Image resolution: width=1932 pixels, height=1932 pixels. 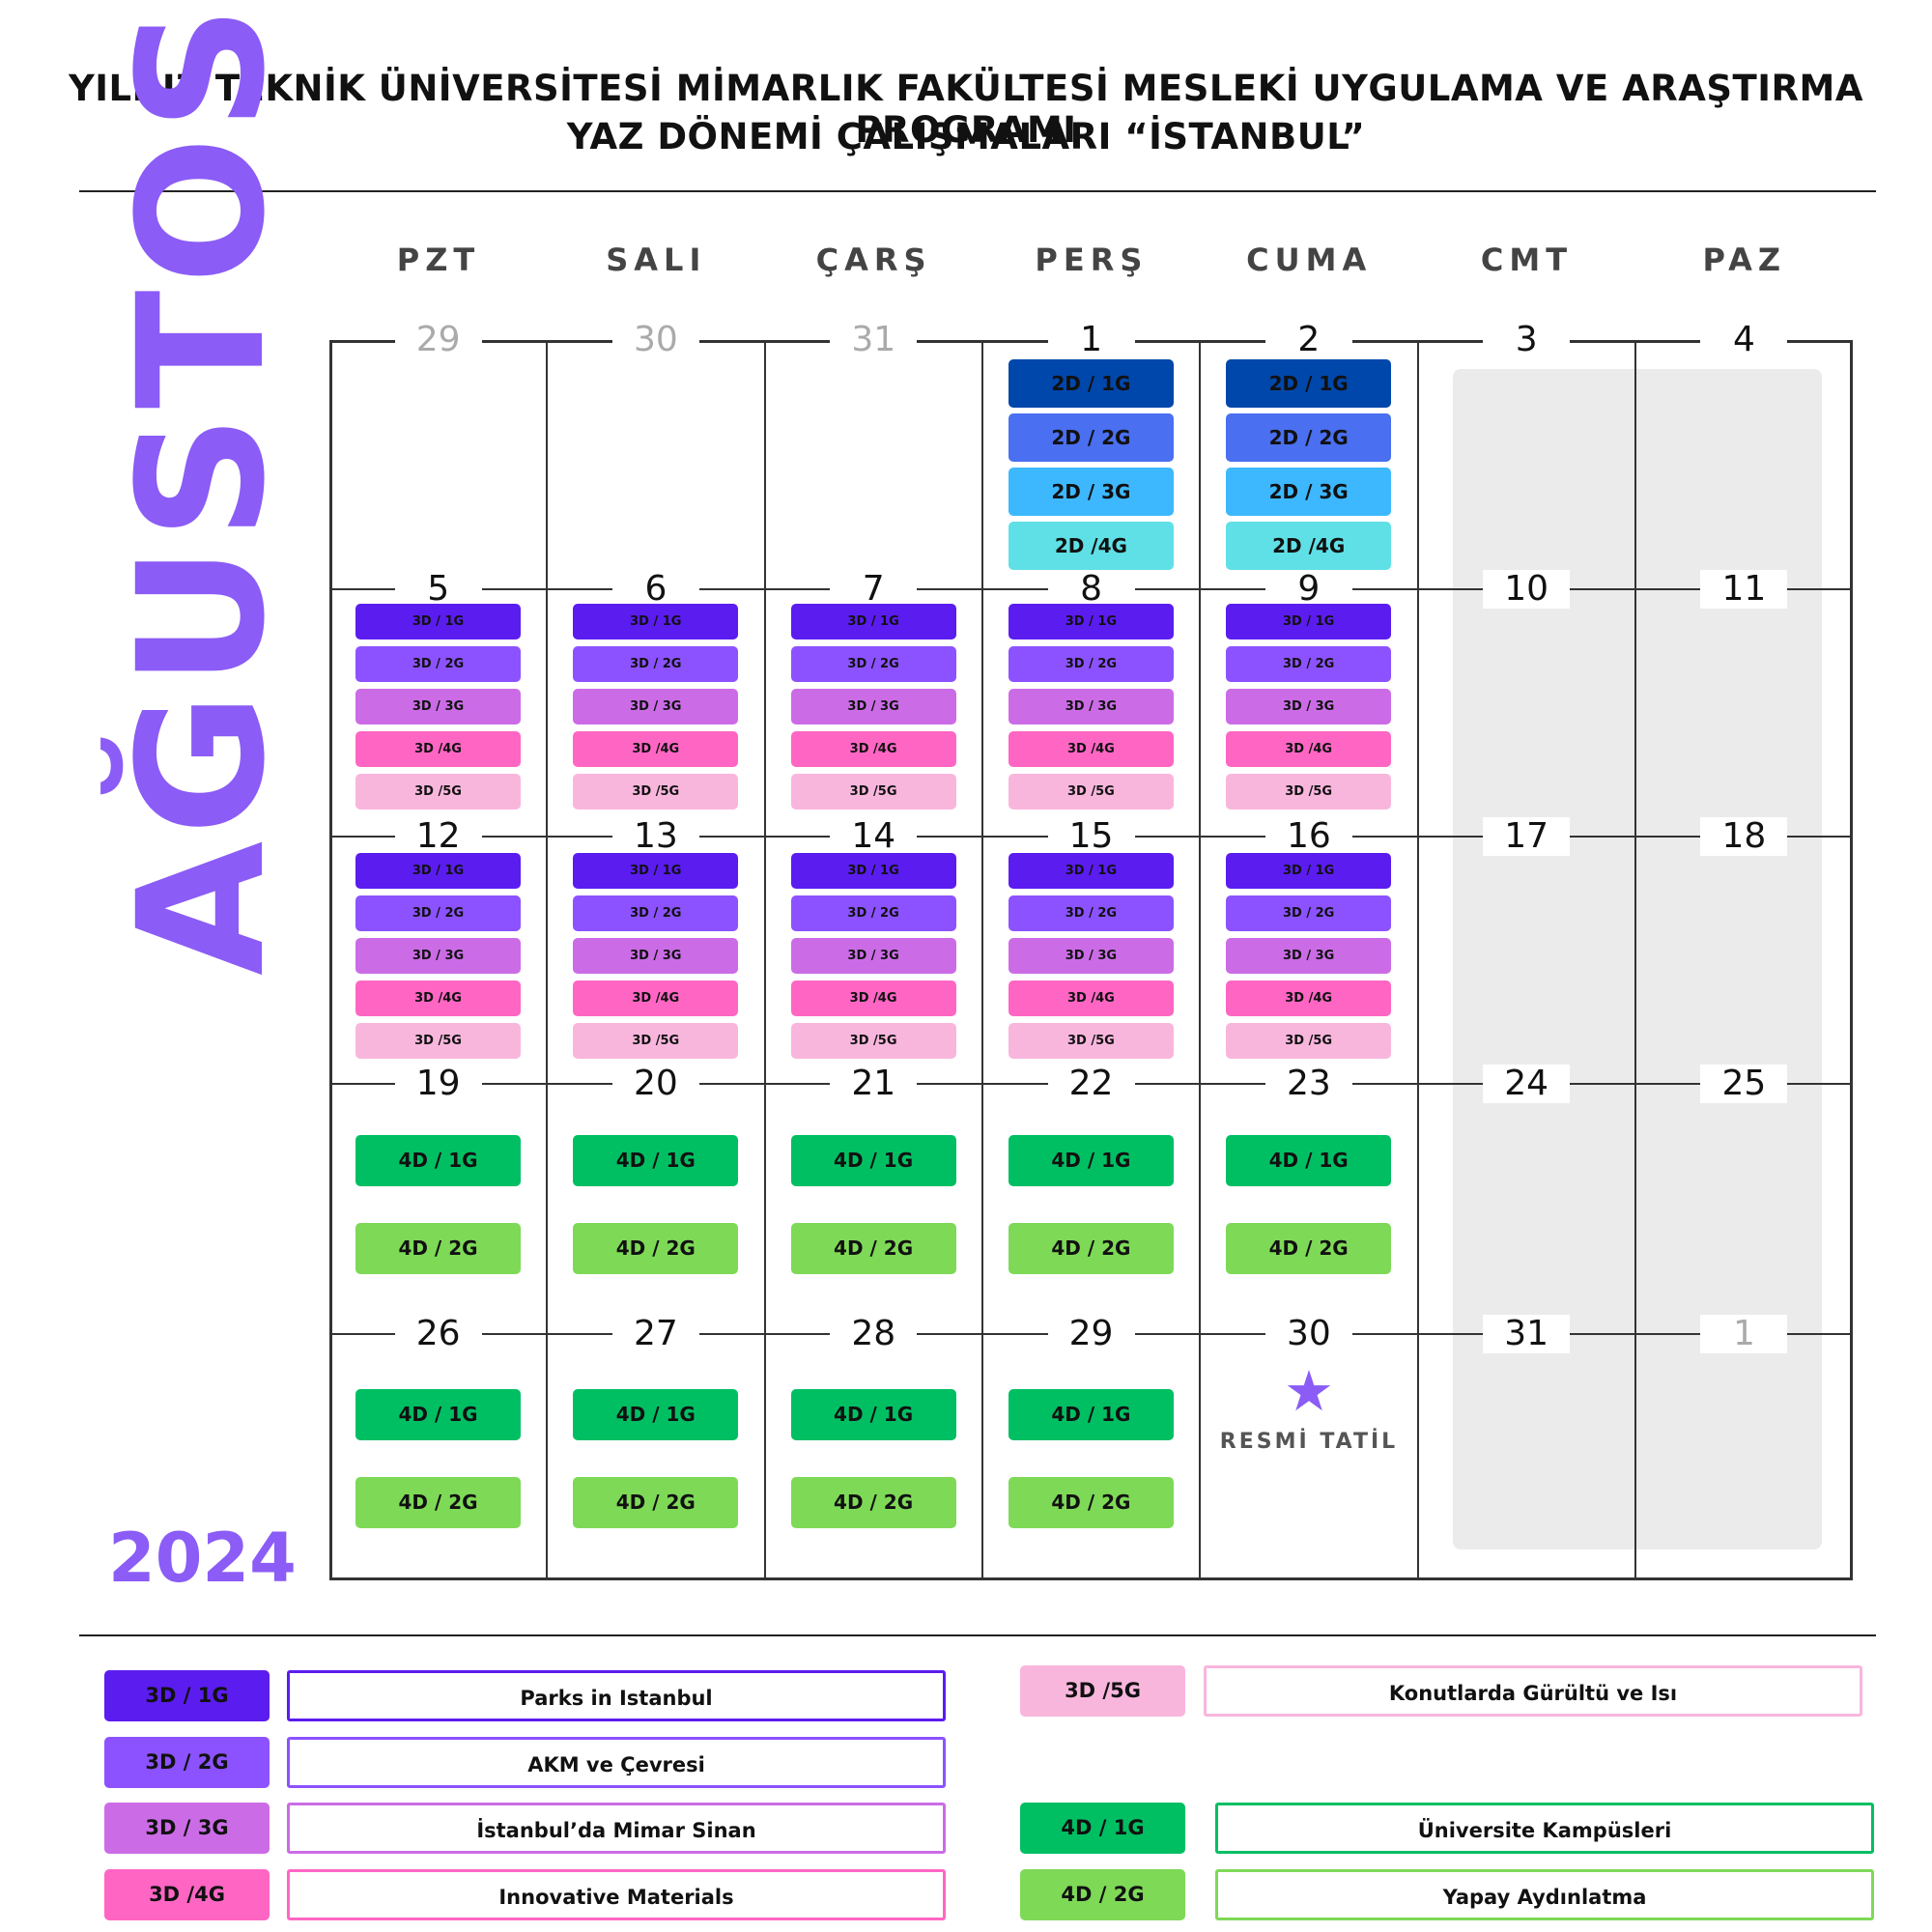 What do you see at coordinates (1091, 383) in the screenshot?
I see `group-pill-2d: 2D / 1G` at bounding box center [1091, 383].